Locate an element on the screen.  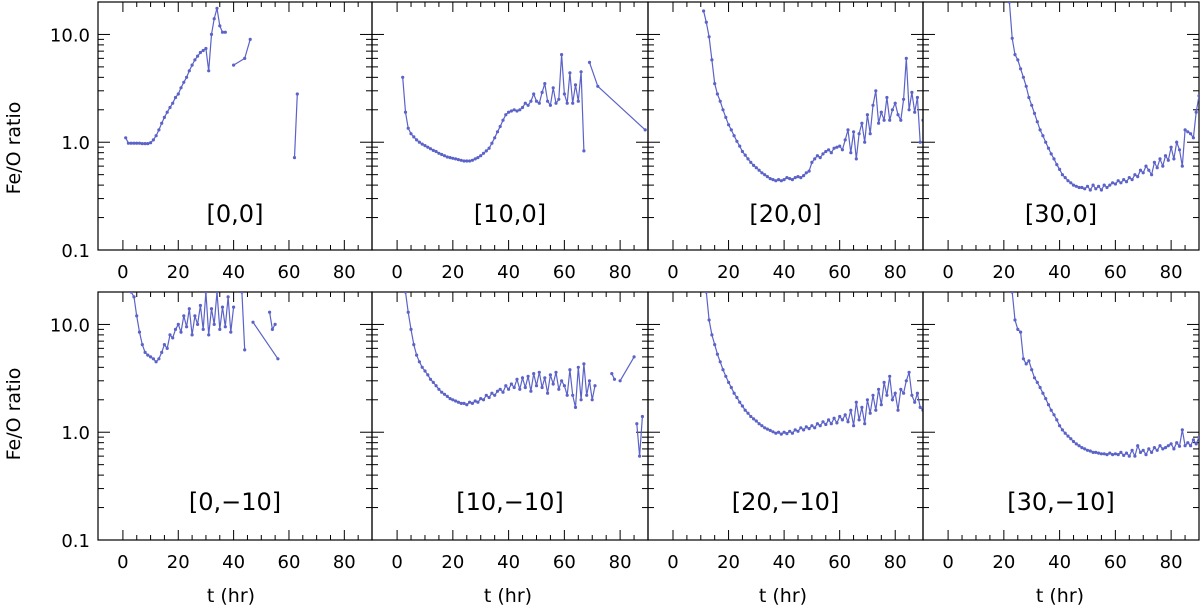
x-axis-label-3: t (hr) is located at coordinates (783, 596).